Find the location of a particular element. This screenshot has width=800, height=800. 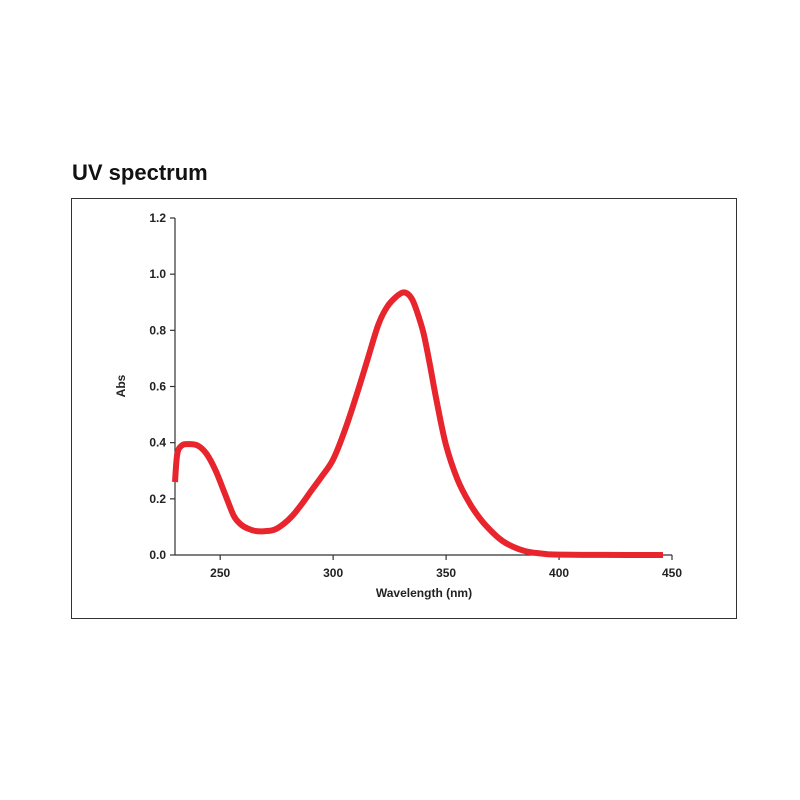

x-axis-label: Wavelength (nm) is located at coordinates (424, 593).